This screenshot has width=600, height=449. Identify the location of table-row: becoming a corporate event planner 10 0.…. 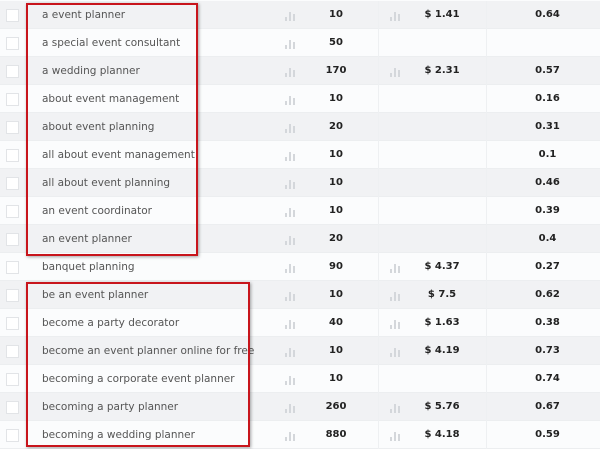
(300, 379).